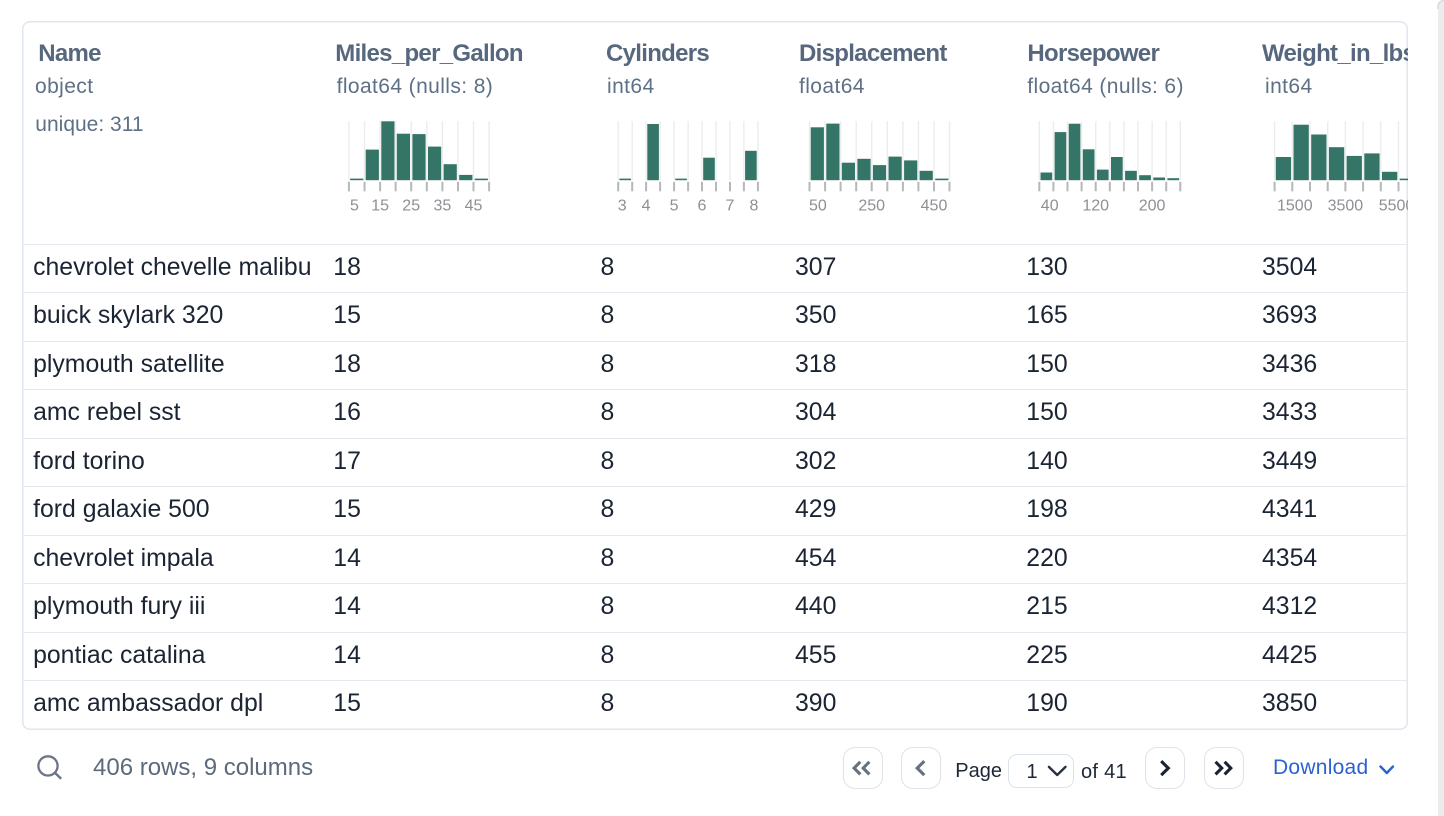 The image size is (1444, 816). What do you see at coordinates (1050, 205) in the screenshot?
I see `svg-text: 40` at bounding box center [1050, 205].